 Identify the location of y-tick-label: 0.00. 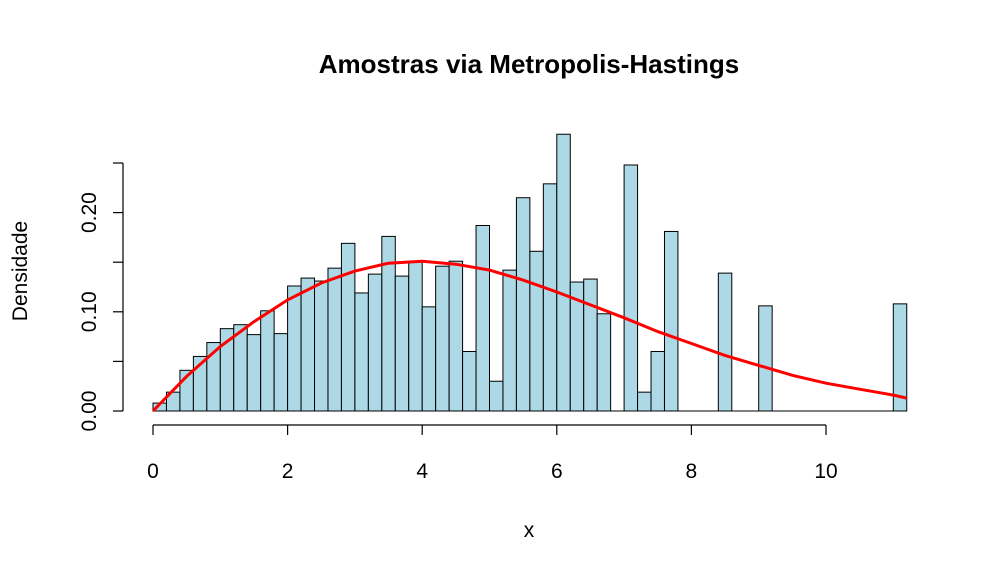
(89, 411).